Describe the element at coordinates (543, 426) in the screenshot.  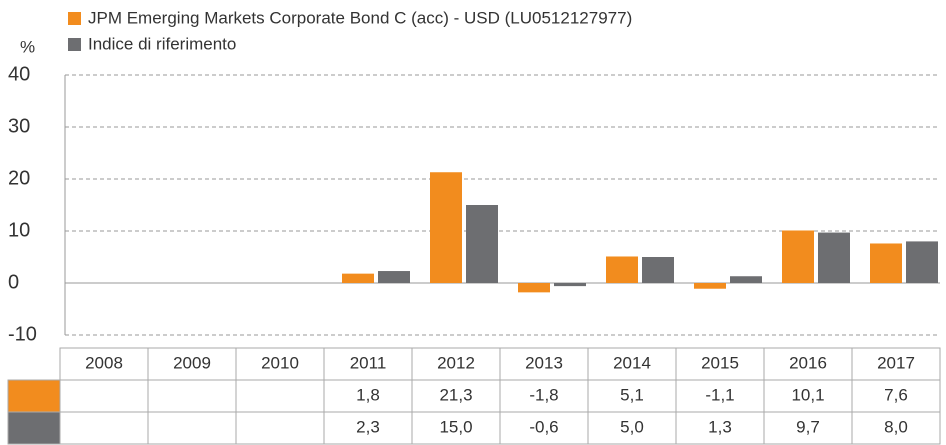
I see `table-value: -0,6` at that location.